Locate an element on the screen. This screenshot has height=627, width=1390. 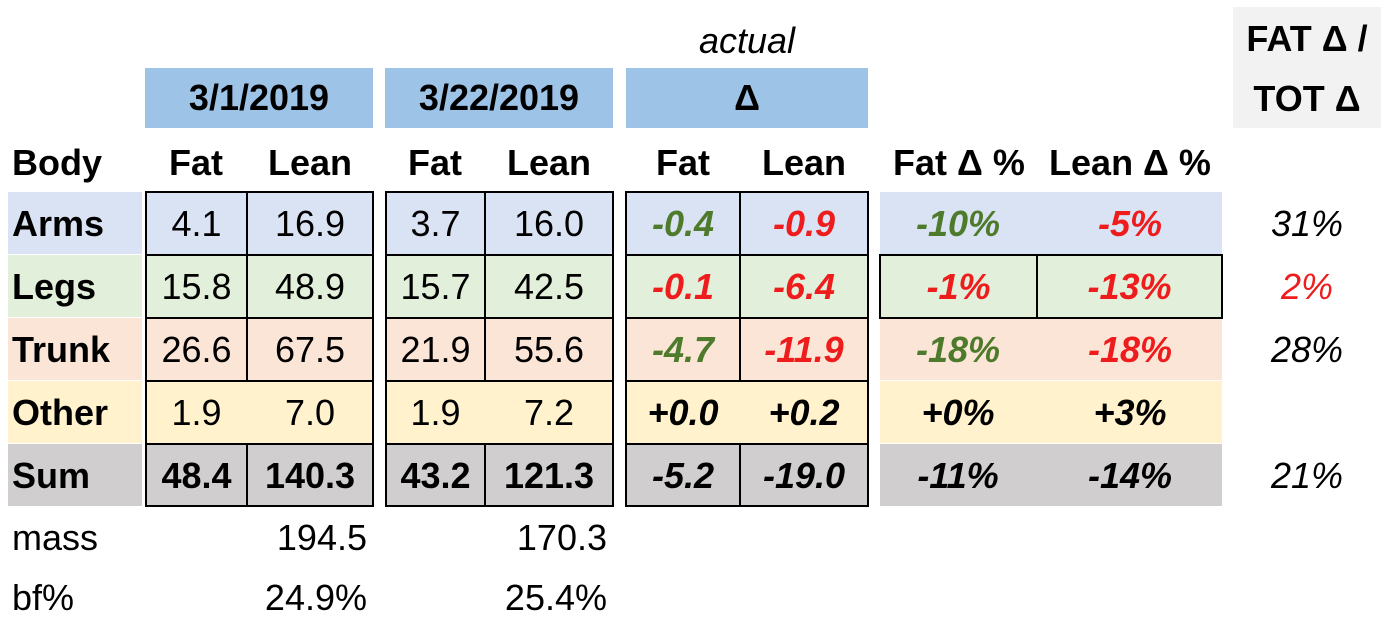
row-label-trunk: Trunk is located at coordinates (61, 349).